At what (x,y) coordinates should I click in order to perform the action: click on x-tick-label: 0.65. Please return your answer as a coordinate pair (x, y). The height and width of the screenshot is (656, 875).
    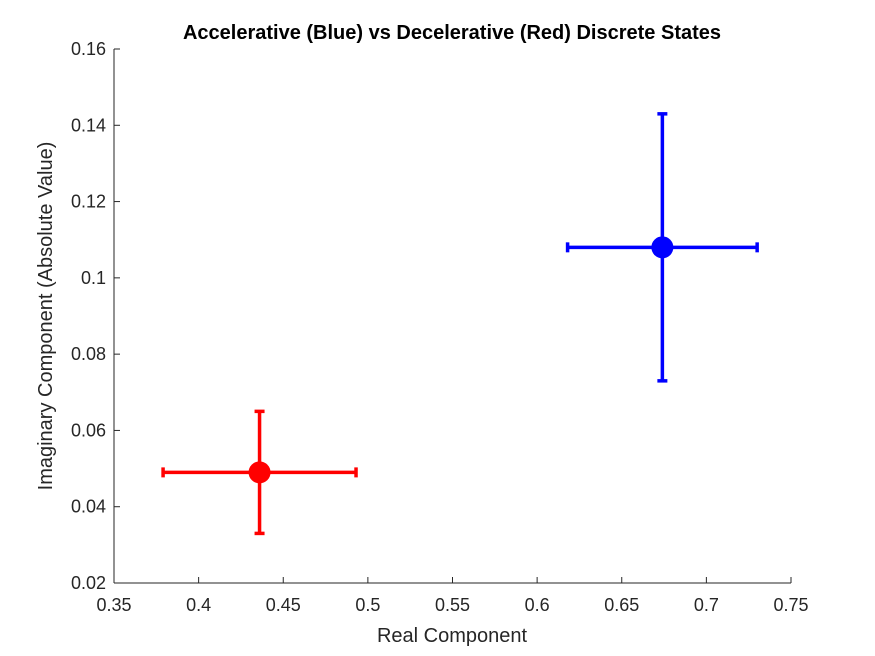
    Looking at the image, I should click on (621, 605).